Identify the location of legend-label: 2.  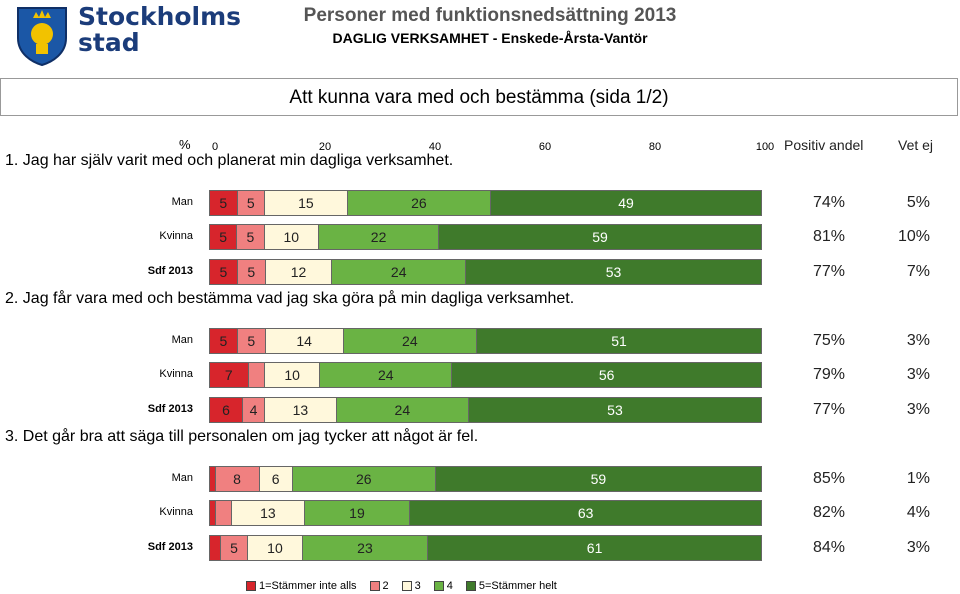
(385, 586).